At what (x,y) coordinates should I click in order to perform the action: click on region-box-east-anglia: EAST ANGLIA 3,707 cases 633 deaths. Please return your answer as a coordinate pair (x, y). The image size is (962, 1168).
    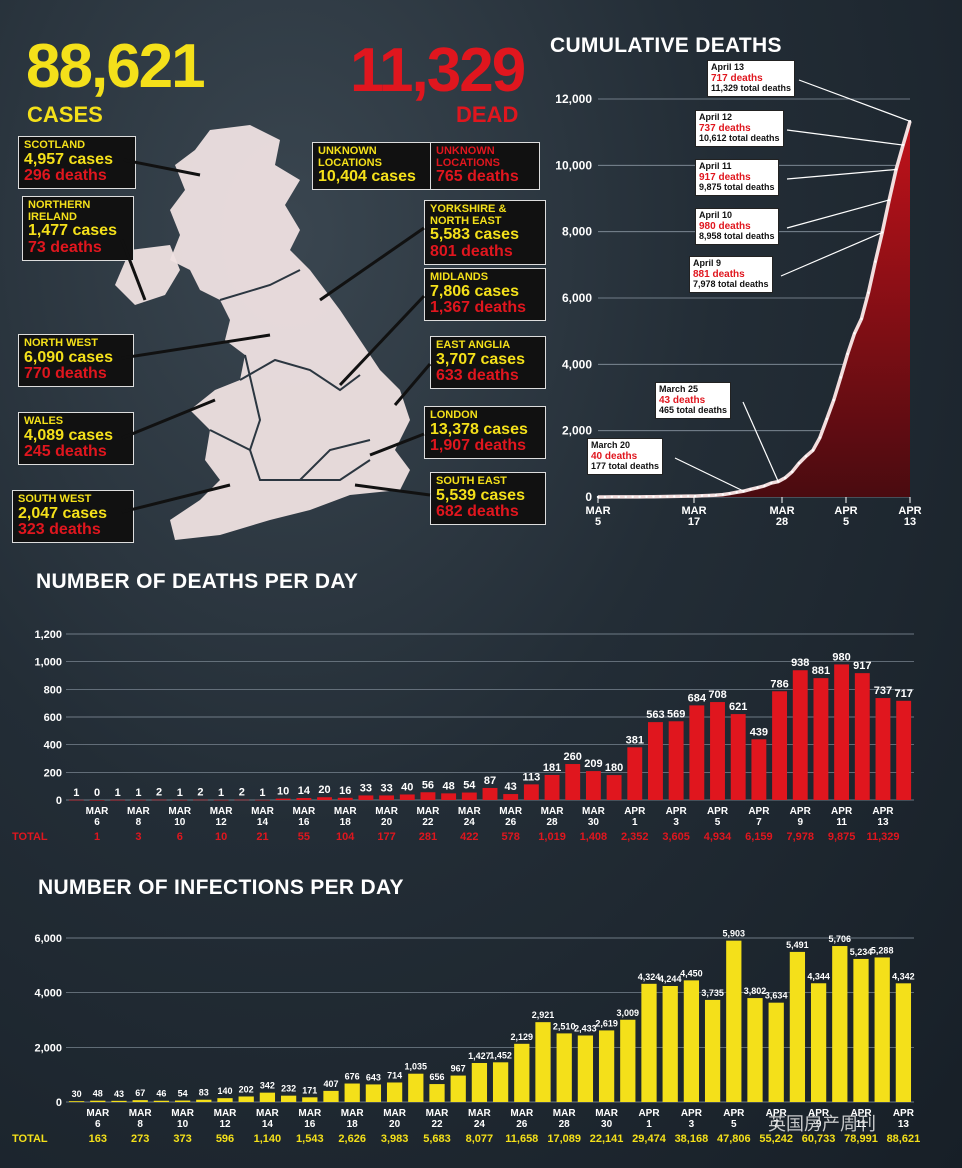
    Looking at the image, I should click on (488, 363).